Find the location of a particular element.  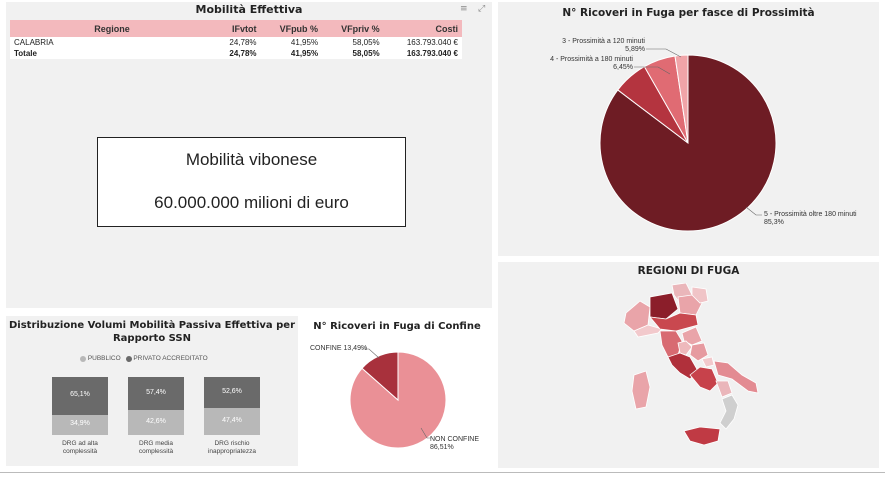

prossimita-pie-chart is located at coordinates (688, 140).